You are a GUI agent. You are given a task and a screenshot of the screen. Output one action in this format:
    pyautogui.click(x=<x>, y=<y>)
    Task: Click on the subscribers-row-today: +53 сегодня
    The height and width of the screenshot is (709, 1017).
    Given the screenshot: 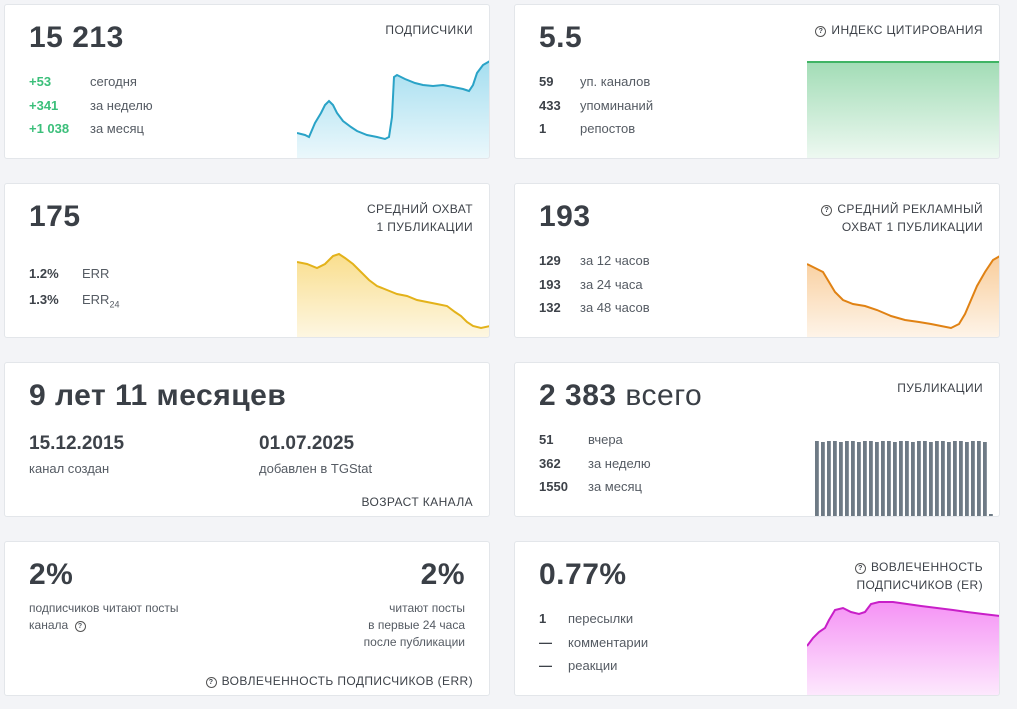 What is the action you would take?
    pyautogui.click(x=83, y=81)
    